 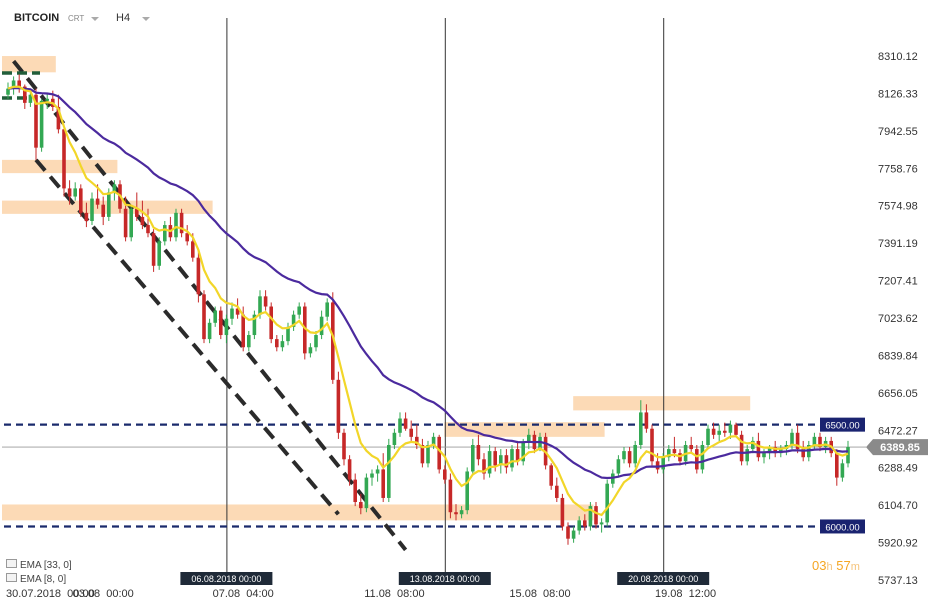 What do you see at coordinates (95, 19) in the screenshot?
I see `chart-type-caret-icon` at bounding box center [95, 19].